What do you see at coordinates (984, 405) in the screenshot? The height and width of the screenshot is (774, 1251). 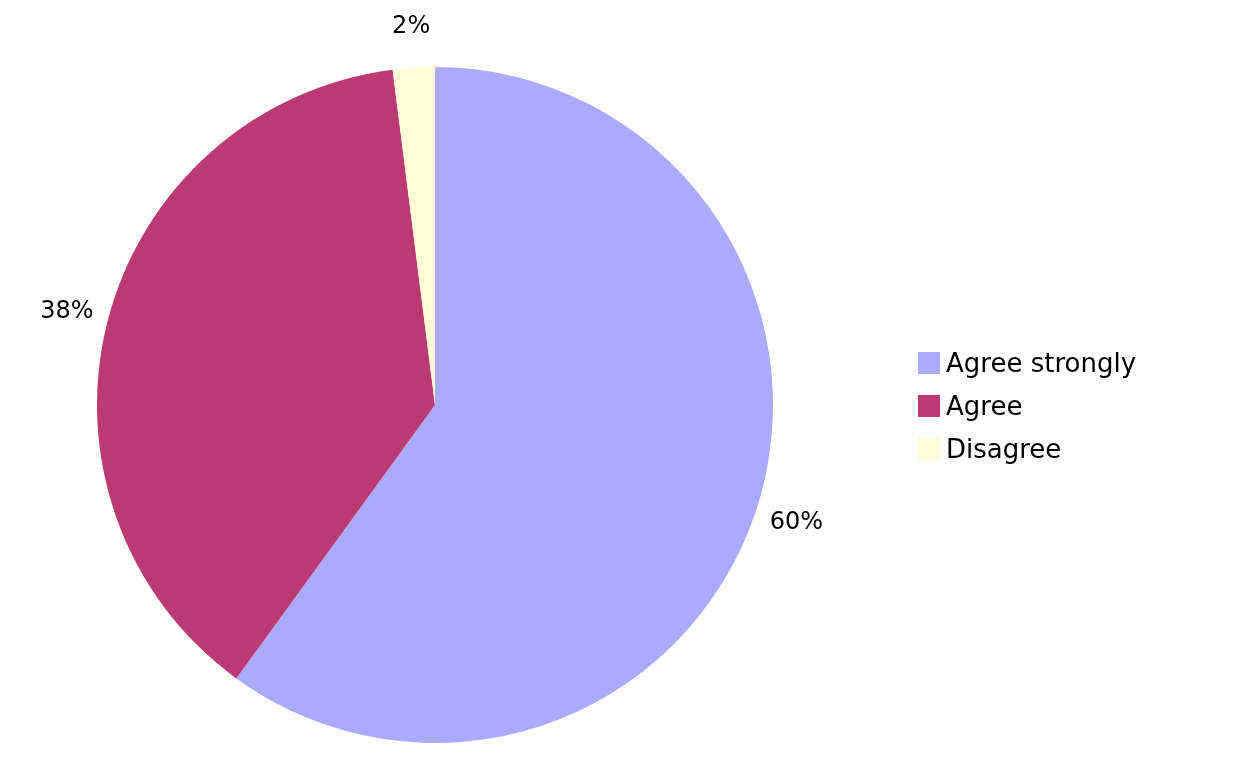 I see `legend-label: Agree` at bounding box center [984, 405].